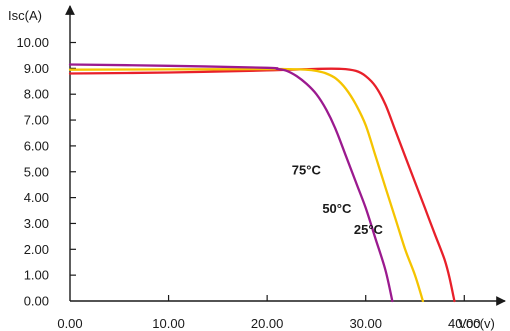 The height and width of the screenshot is (331, 510). Describe the element at coordinates (365, 323) in the screenshot. I see `x-tick-label: 30.00` at that location.